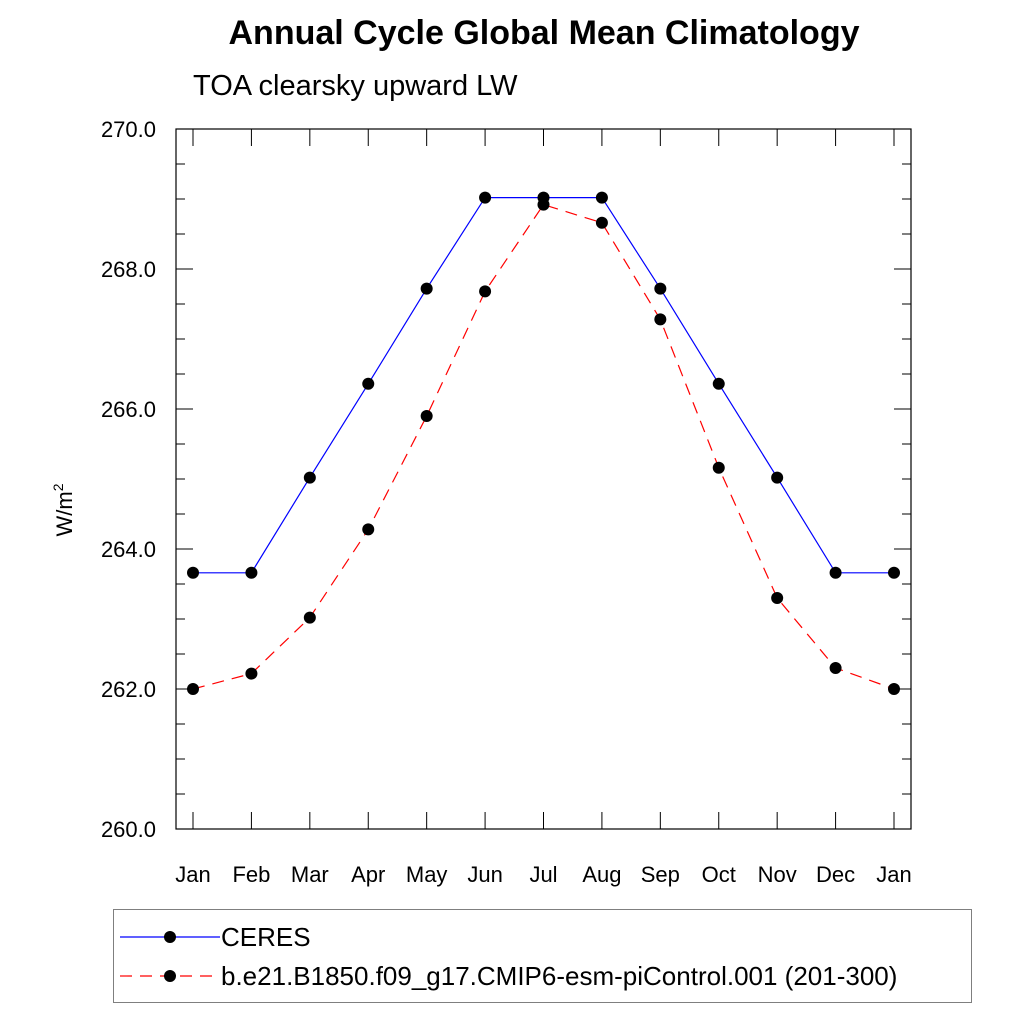 This screenshot has width=1024, height=1024. Describe the element at coordinates (170, 937) in the screenshot. I see `legend-marker-ceres` at that location.